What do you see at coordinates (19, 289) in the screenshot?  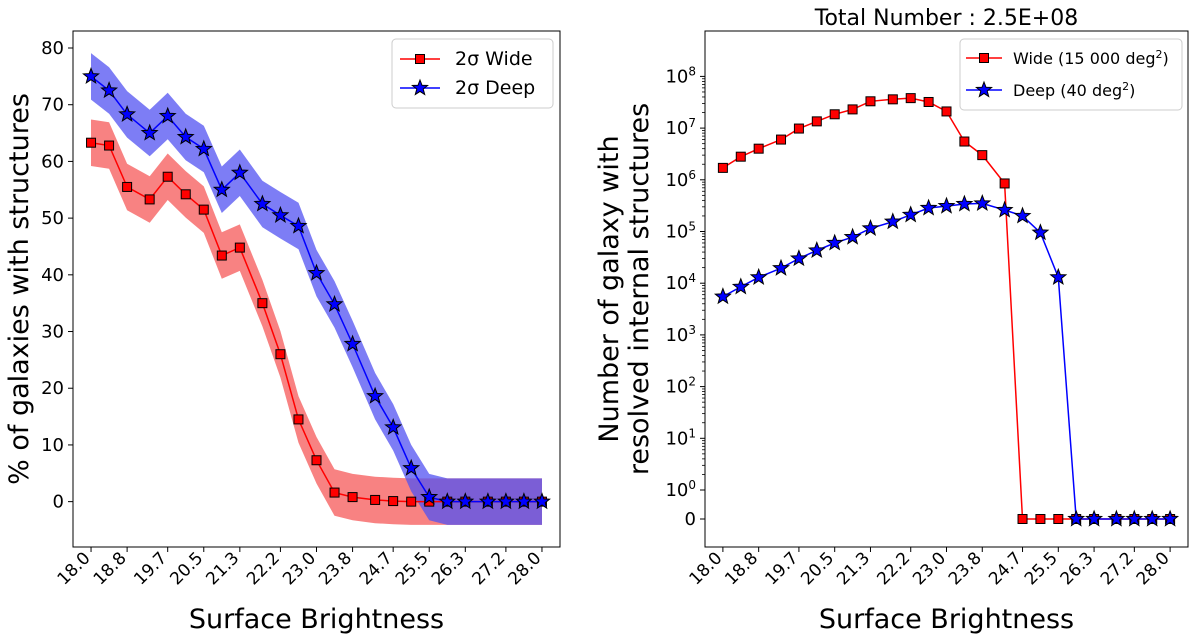 I see `left-y-axis-label: % of galaxies with structures` at bounding box center [19, 289].